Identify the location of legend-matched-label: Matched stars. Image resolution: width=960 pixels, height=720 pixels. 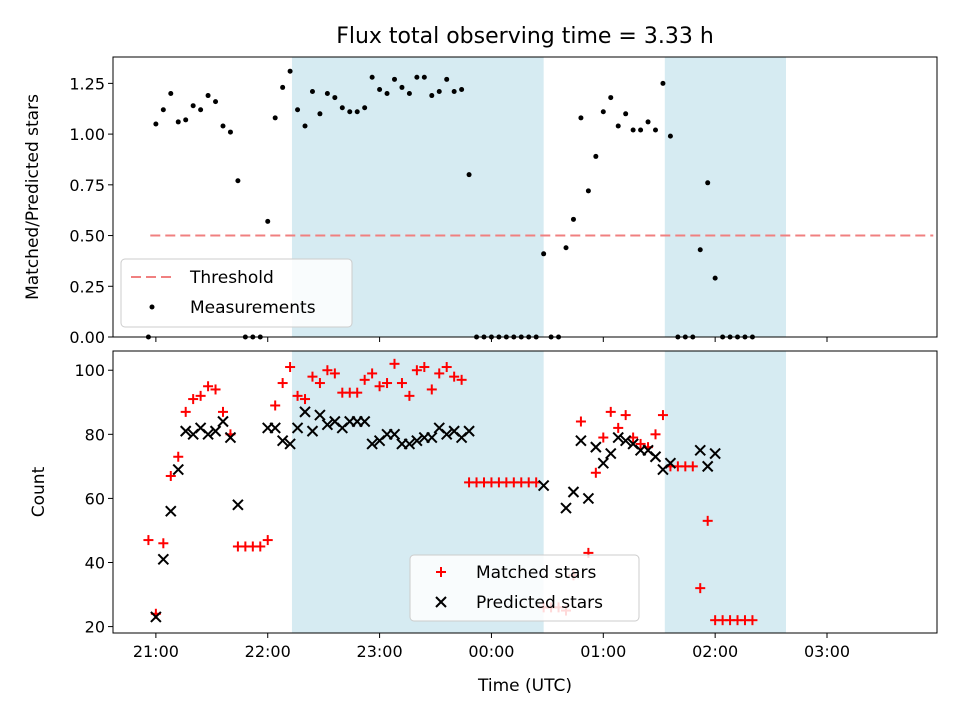
(536, 573).